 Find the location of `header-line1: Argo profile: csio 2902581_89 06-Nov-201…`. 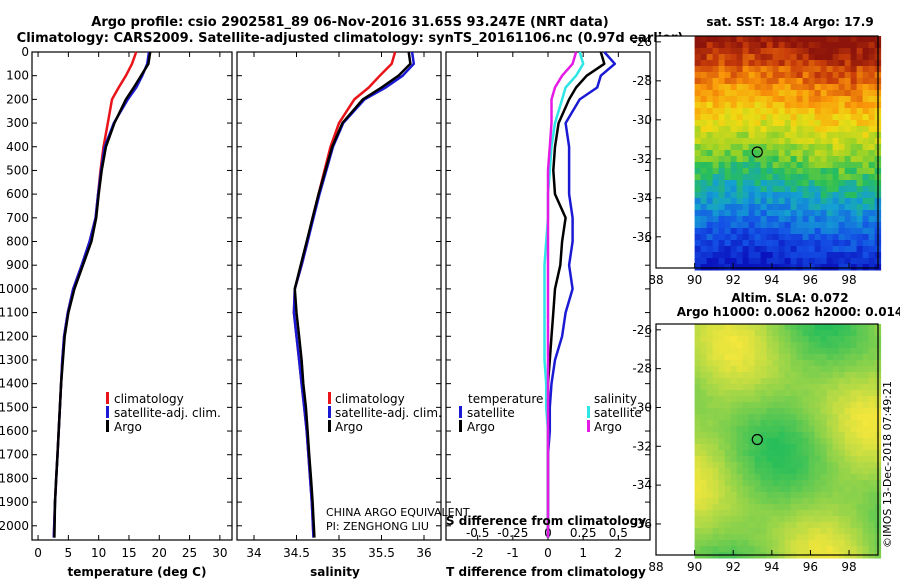

header-line1: Argo profile: csio 2902581_89 06-Nov-201… is located at coordinates (349, 22).